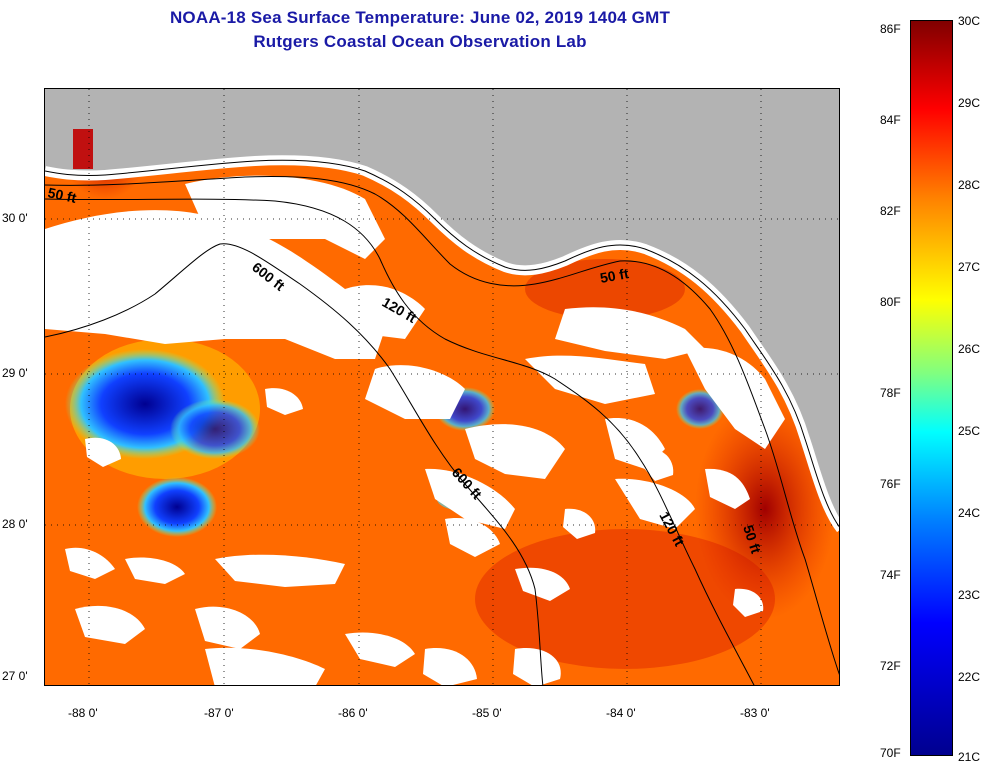 The width and height of the screenshot is (992, 770). What do you see at coordinates (755, 713) in the screenshot?
I see `longitude-label: -83 0'` at bounding box center [755, 713].